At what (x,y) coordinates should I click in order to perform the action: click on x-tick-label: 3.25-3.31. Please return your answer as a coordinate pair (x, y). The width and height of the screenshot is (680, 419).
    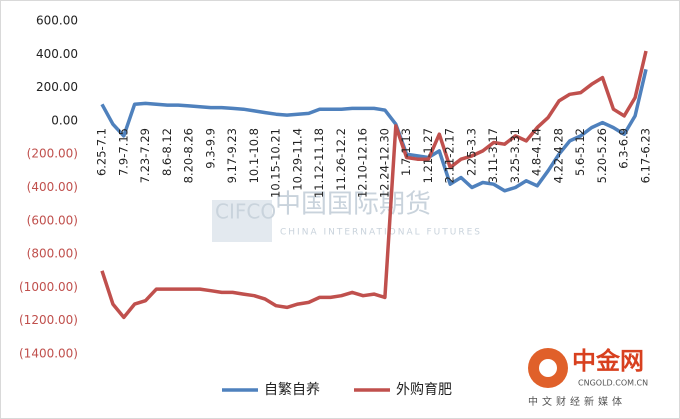
    Looking at the image, I should click on (515, 155).